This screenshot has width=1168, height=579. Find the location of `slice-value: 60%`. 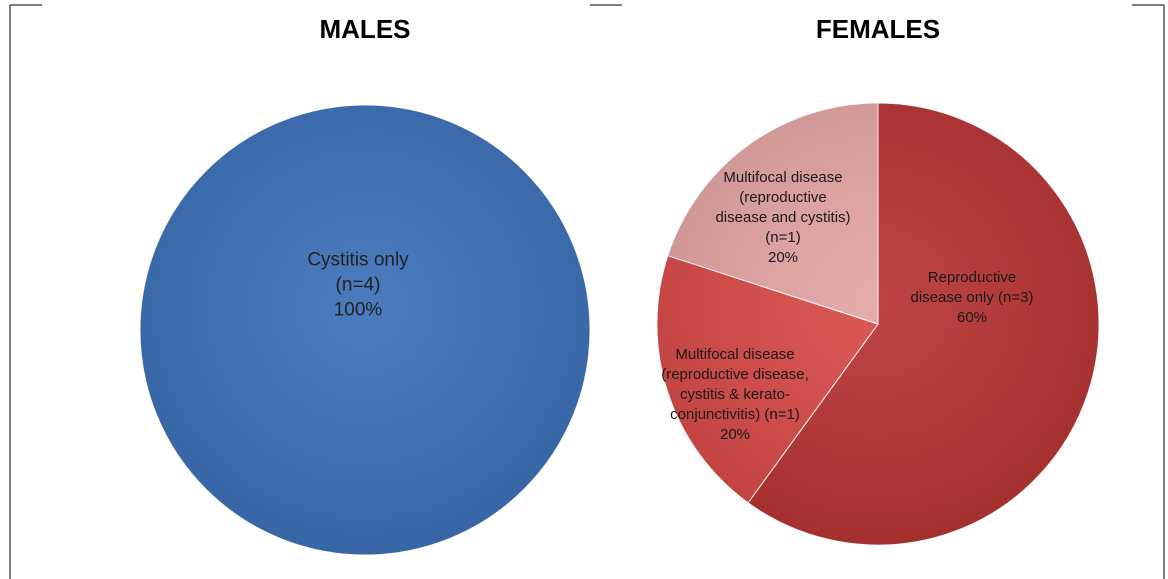

slice-value: 60% is located at coordinates (972, 317).